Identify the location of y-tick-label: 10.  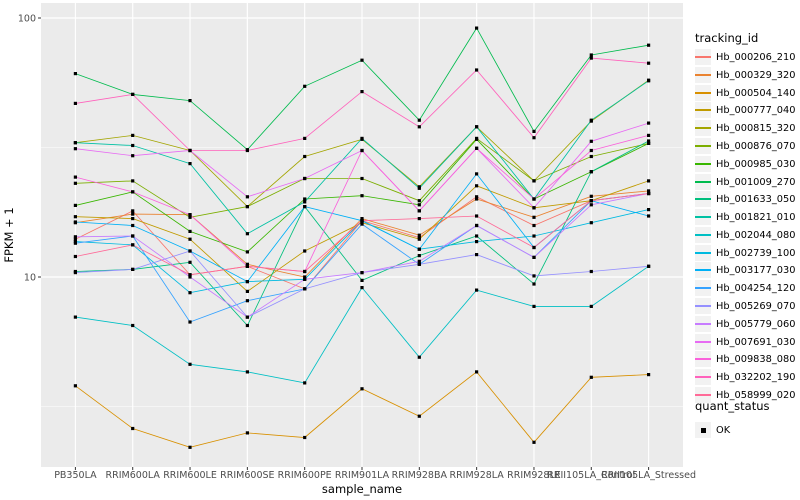
(30, 277).